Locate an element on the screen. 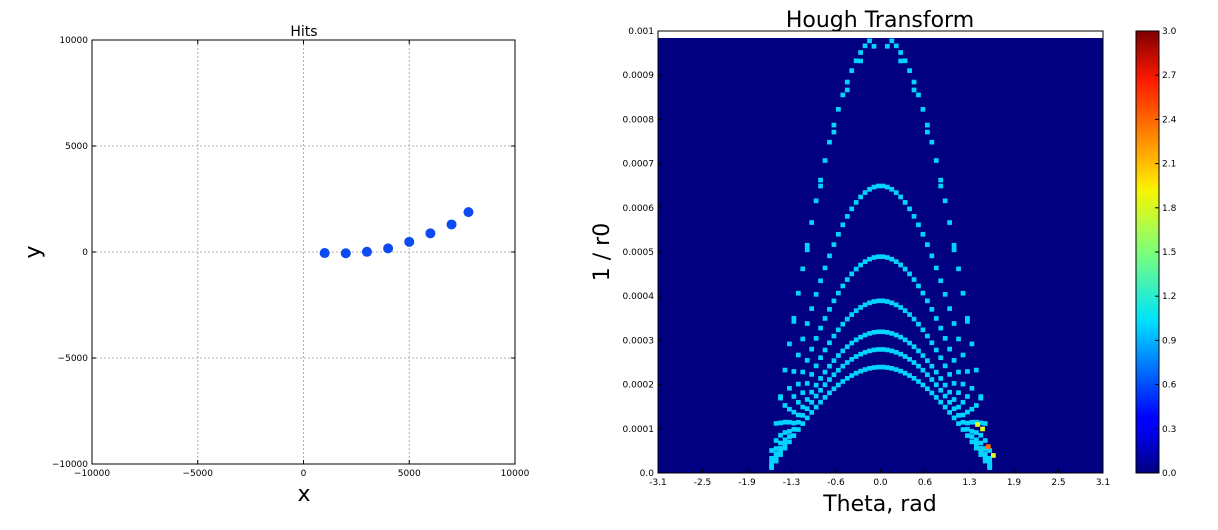 The width and height of the screenshot is (1218, 530). hough-x-tick-label: -0.6 is located at coordinates (836, 483).